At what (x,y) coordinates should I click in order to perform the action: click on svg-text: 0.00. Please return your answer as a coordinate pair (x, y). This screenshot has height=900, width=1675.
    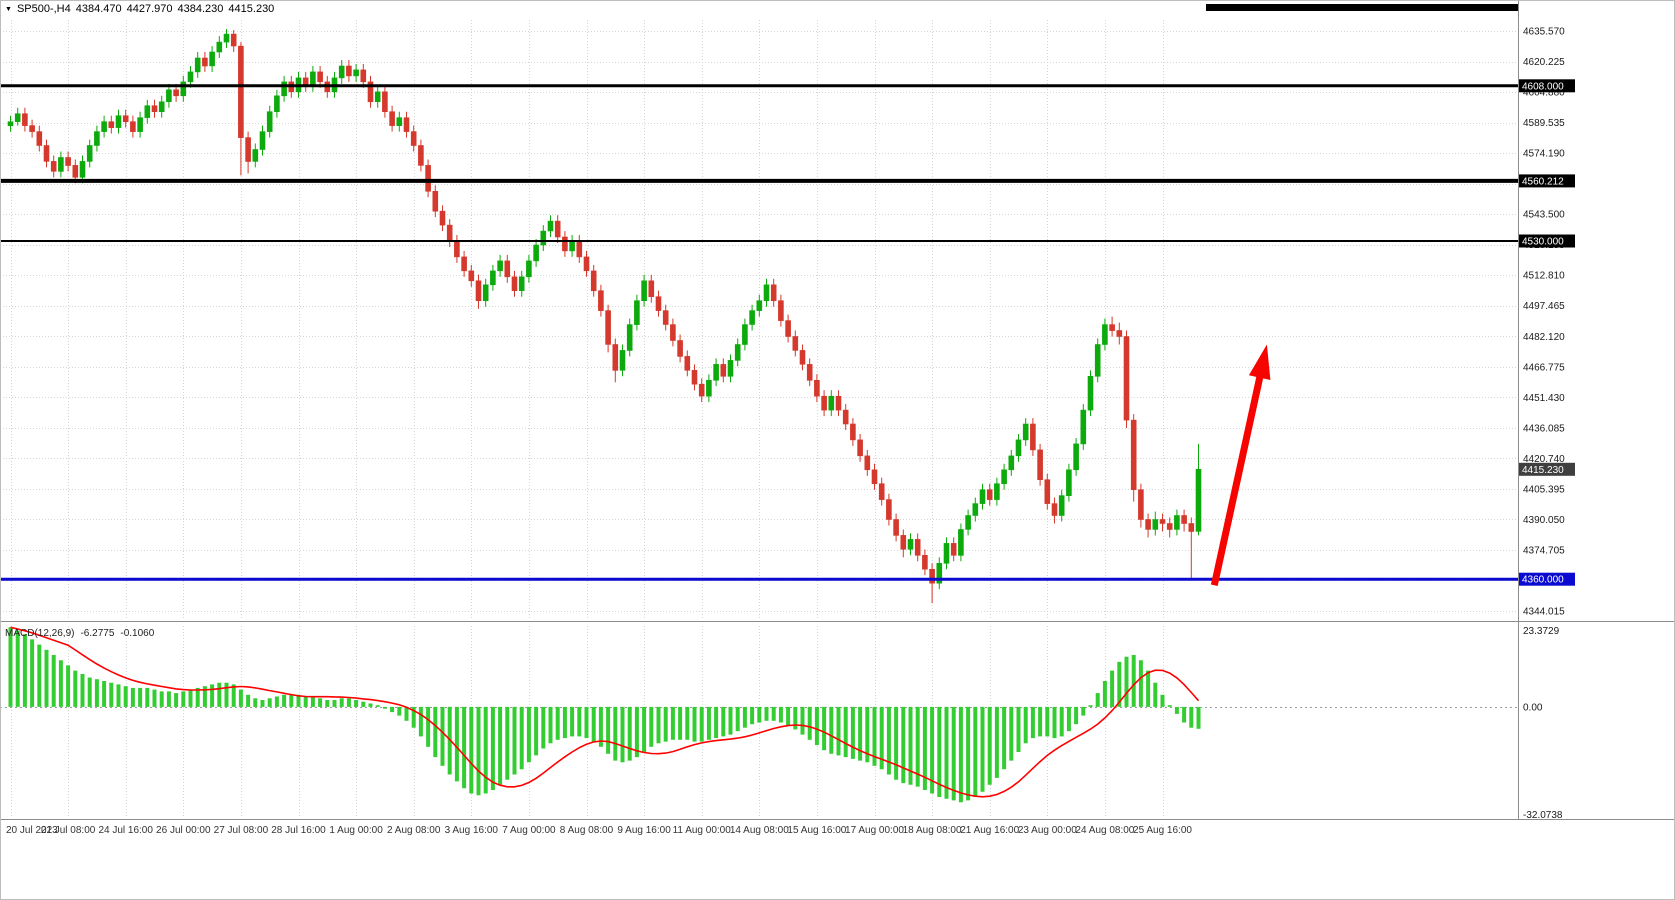
    Looking at the image, I should click on (1533, 707).